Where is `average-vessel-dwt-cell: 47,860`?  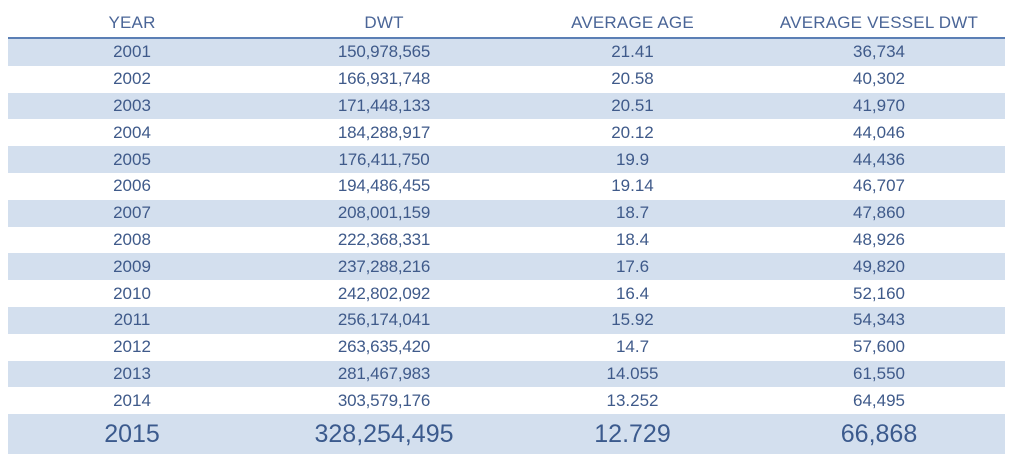
average-vessel-dwt-cell: 47,860 is located at coordinates (879, 213).